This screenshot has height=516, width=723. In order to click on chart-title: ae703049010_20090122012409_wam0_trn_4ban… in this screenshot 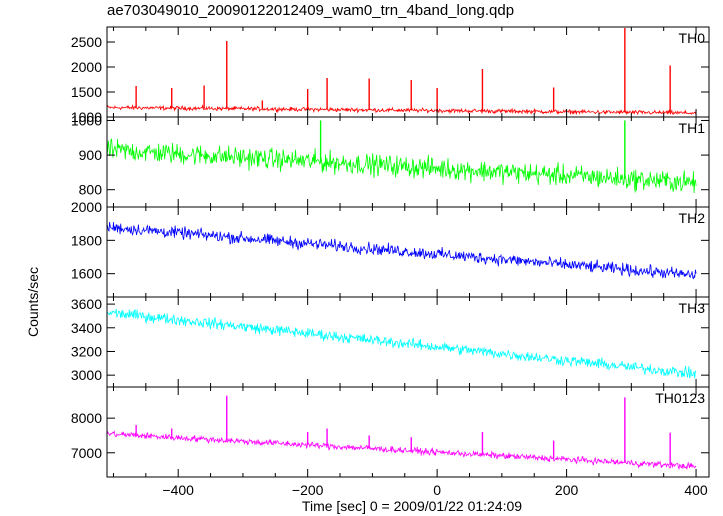, I will do `click(311, 10)`.